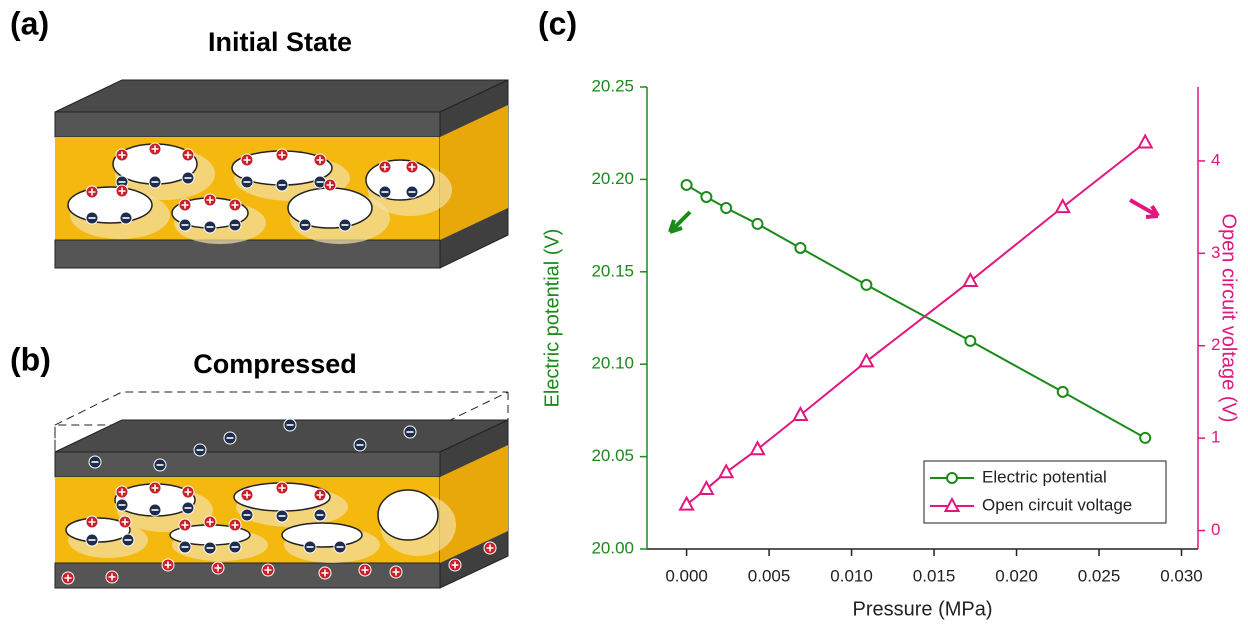  Describe the element at coordinates (1215, 344) in the screenshot. I see `y2-tick-label: 2` at that location.